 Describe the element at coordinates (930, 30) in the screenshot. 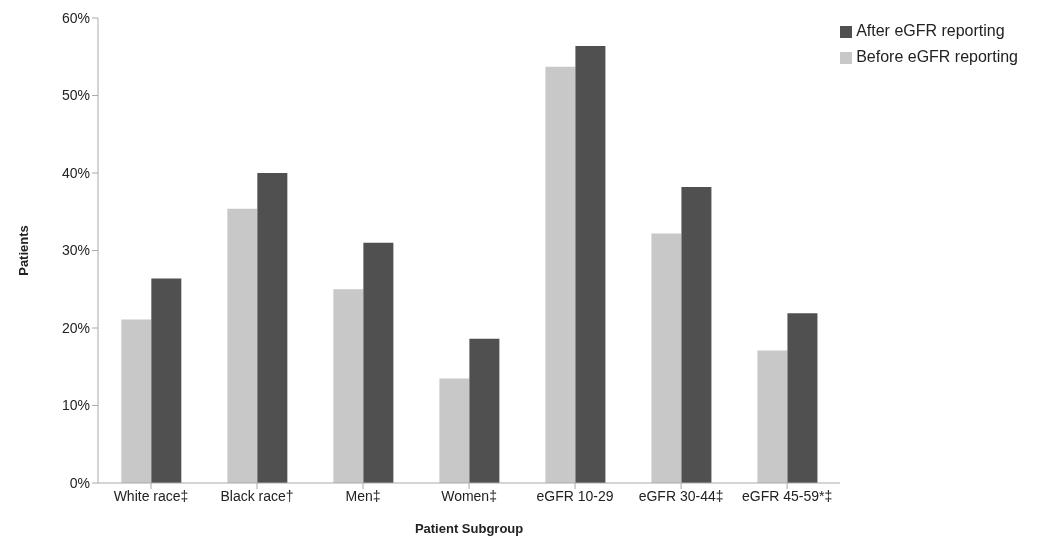

I see `legend-label: After eGFR reporting` at that location.